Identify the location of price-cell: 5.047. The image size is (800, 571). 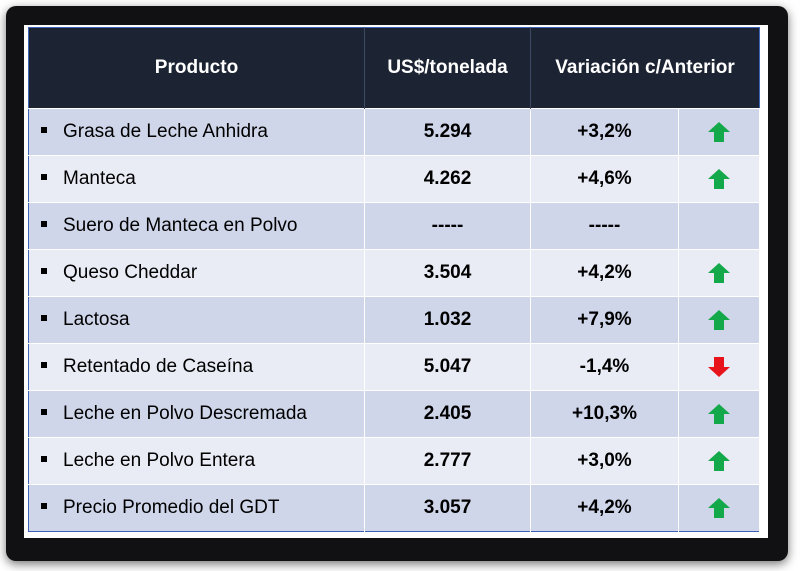
(447, 367).